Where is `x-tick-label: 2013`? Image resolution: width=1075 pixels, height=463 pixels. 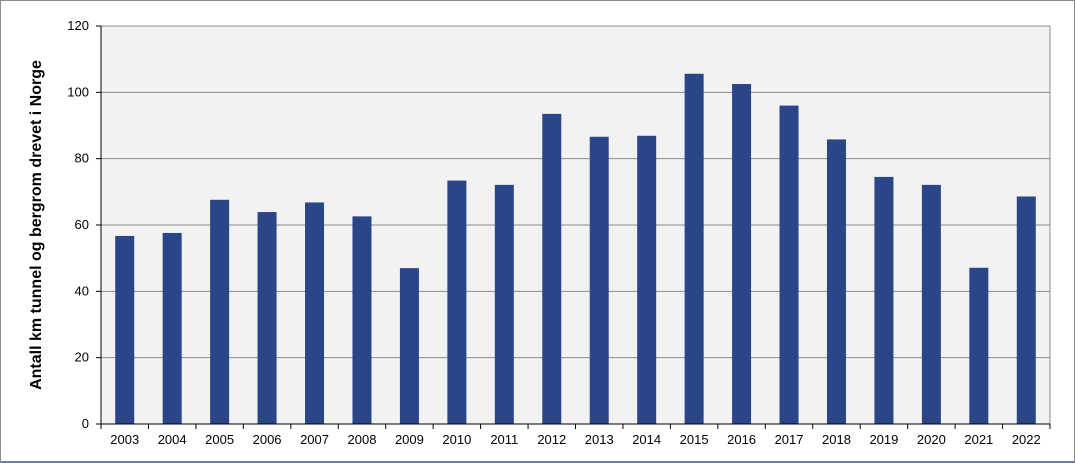 x-tick-label: 2013 is located at coordinates (599, 439).